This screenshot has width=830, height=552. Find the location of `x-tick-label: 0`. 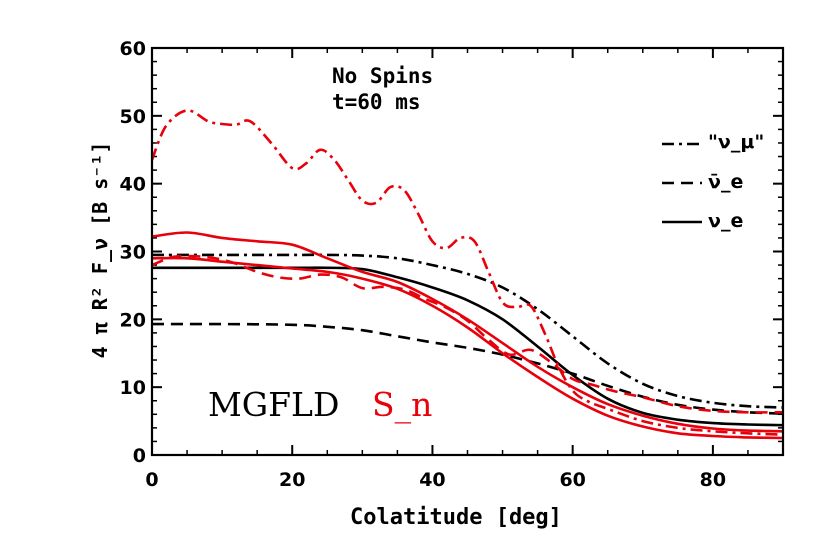

x-tick-label: 0 is located at coordinates (151, 480).